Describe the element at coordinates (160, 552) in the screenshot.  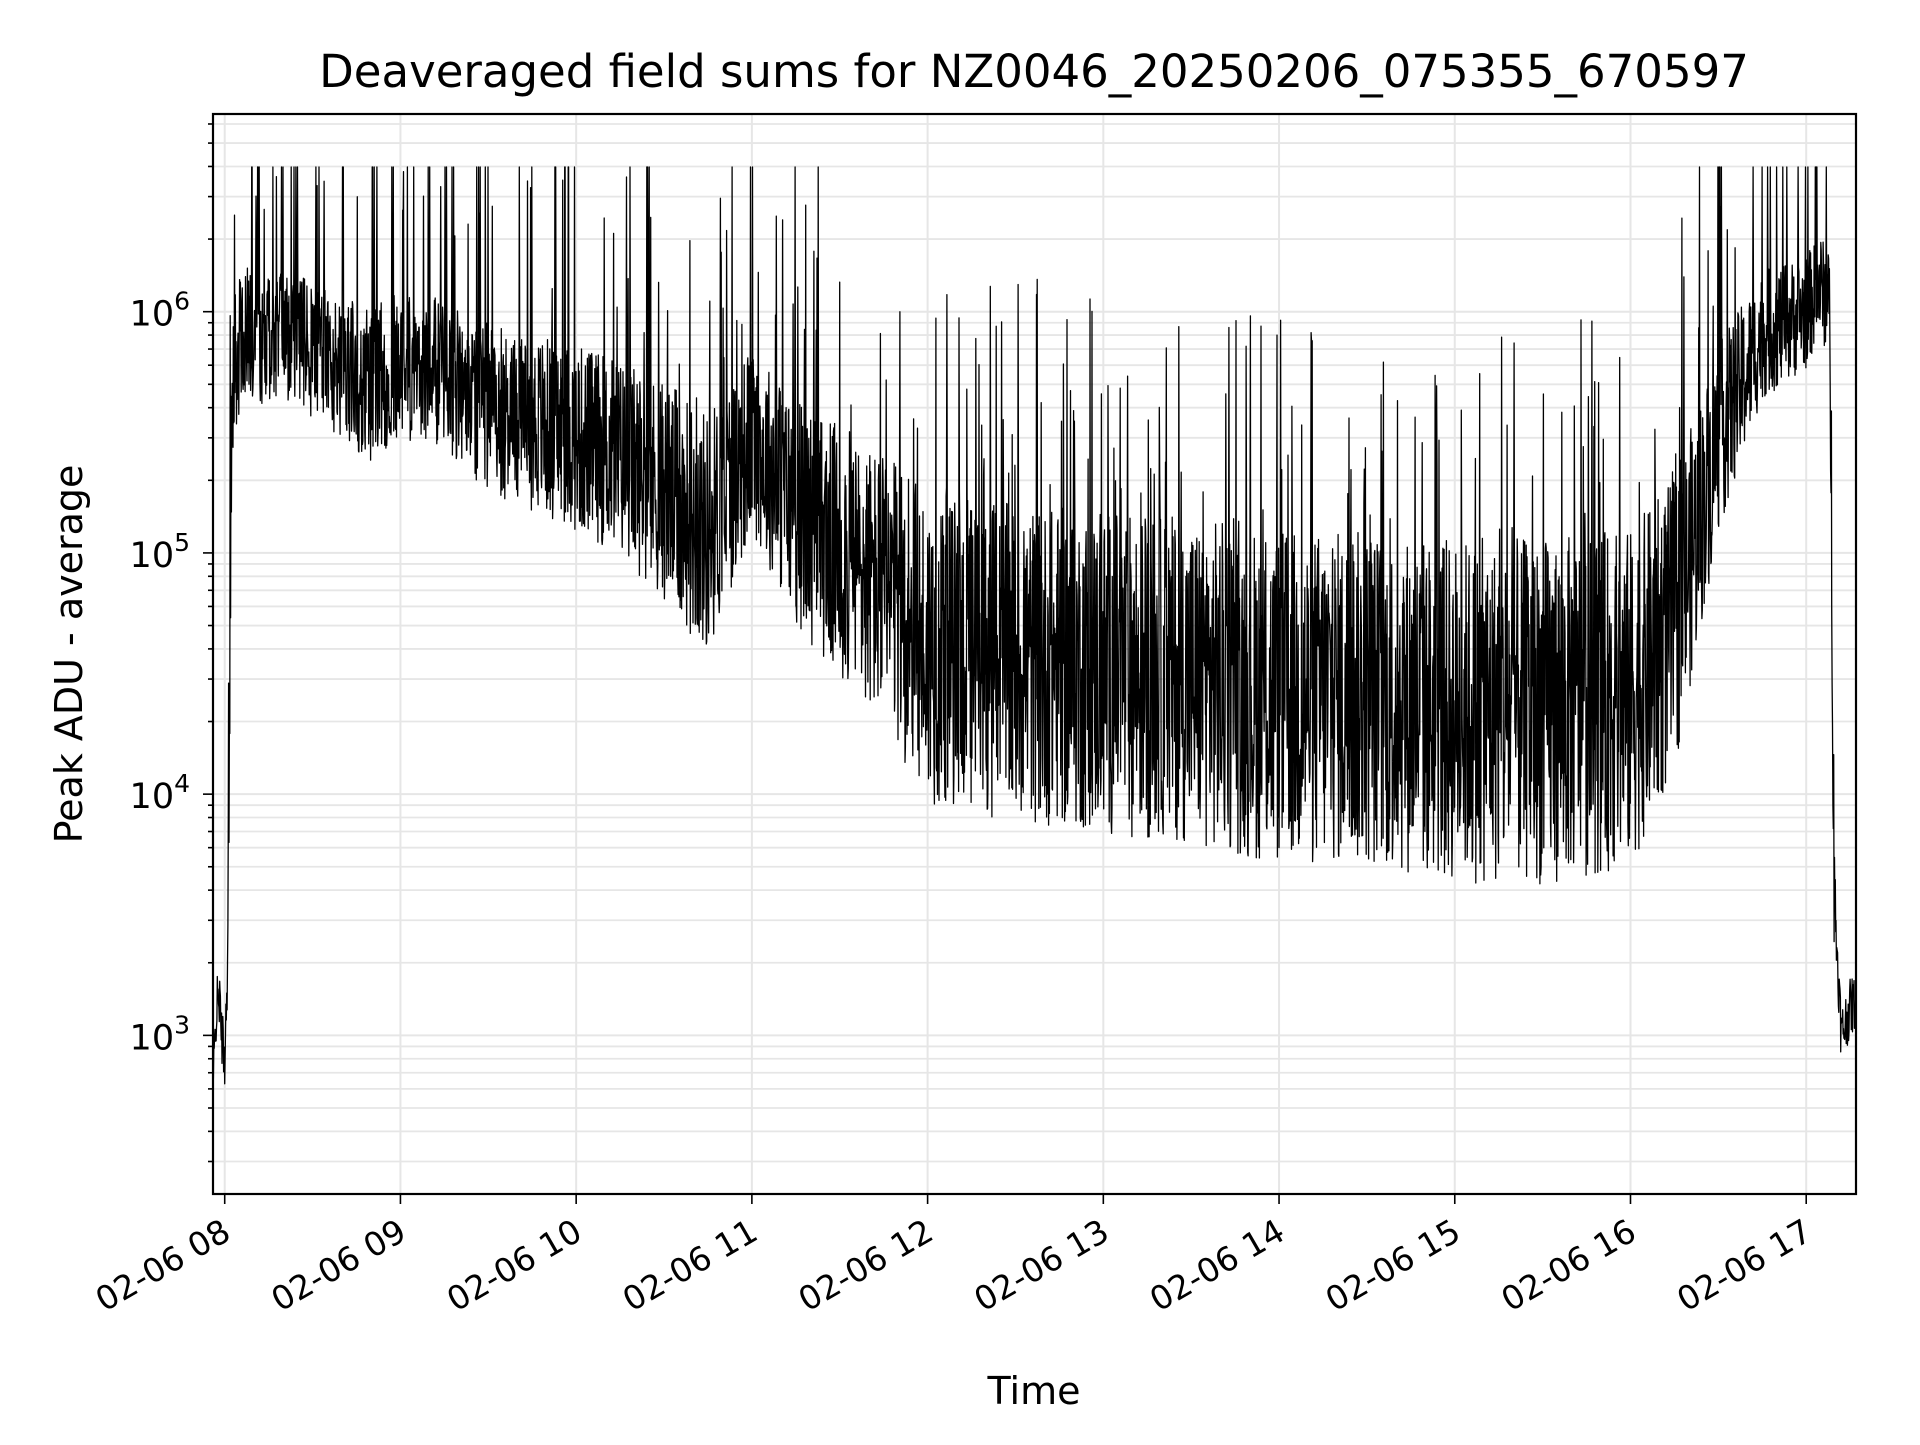
I see `y-tick-label: 10⁵` at that location.